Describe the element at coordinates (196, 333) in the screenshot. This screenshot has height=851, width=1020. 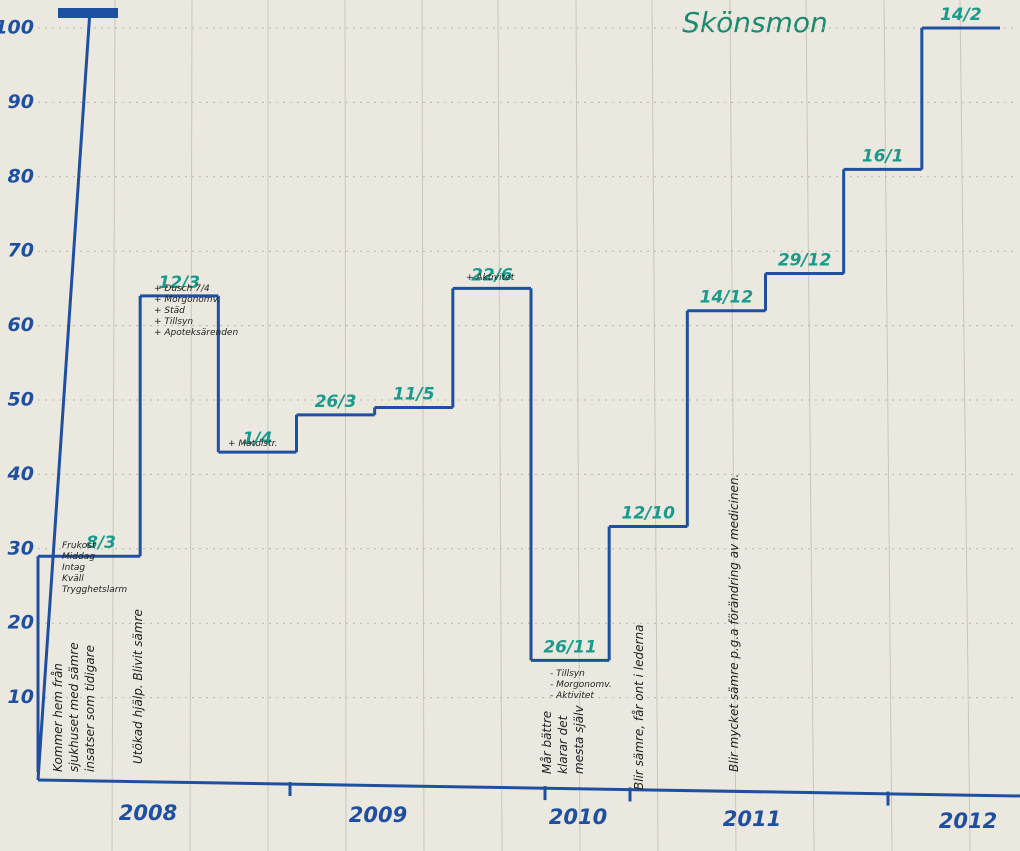
I see `annotation: + Apoteksärenden` at that location.